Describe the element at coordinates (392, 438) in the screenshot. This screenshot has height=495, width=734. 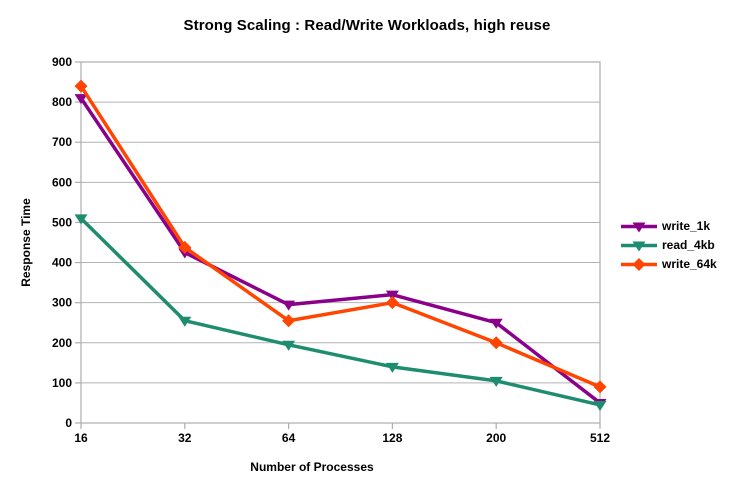
I see `x-tick-label-128: 128` at that location.